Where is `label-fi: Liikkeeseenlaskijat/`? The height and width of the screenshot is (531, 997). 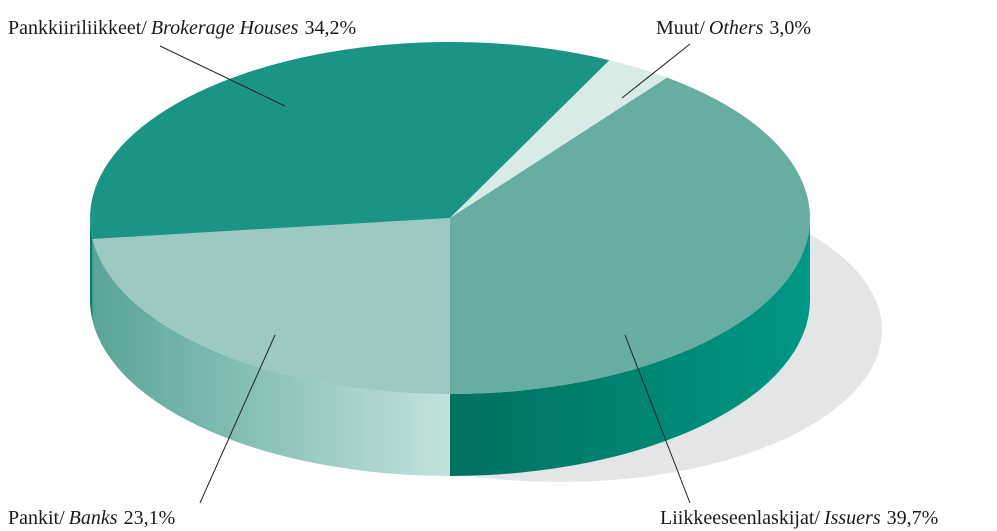 label-fi: Liikkeeseenlaskijat/ is located at coordinates (740, 518).